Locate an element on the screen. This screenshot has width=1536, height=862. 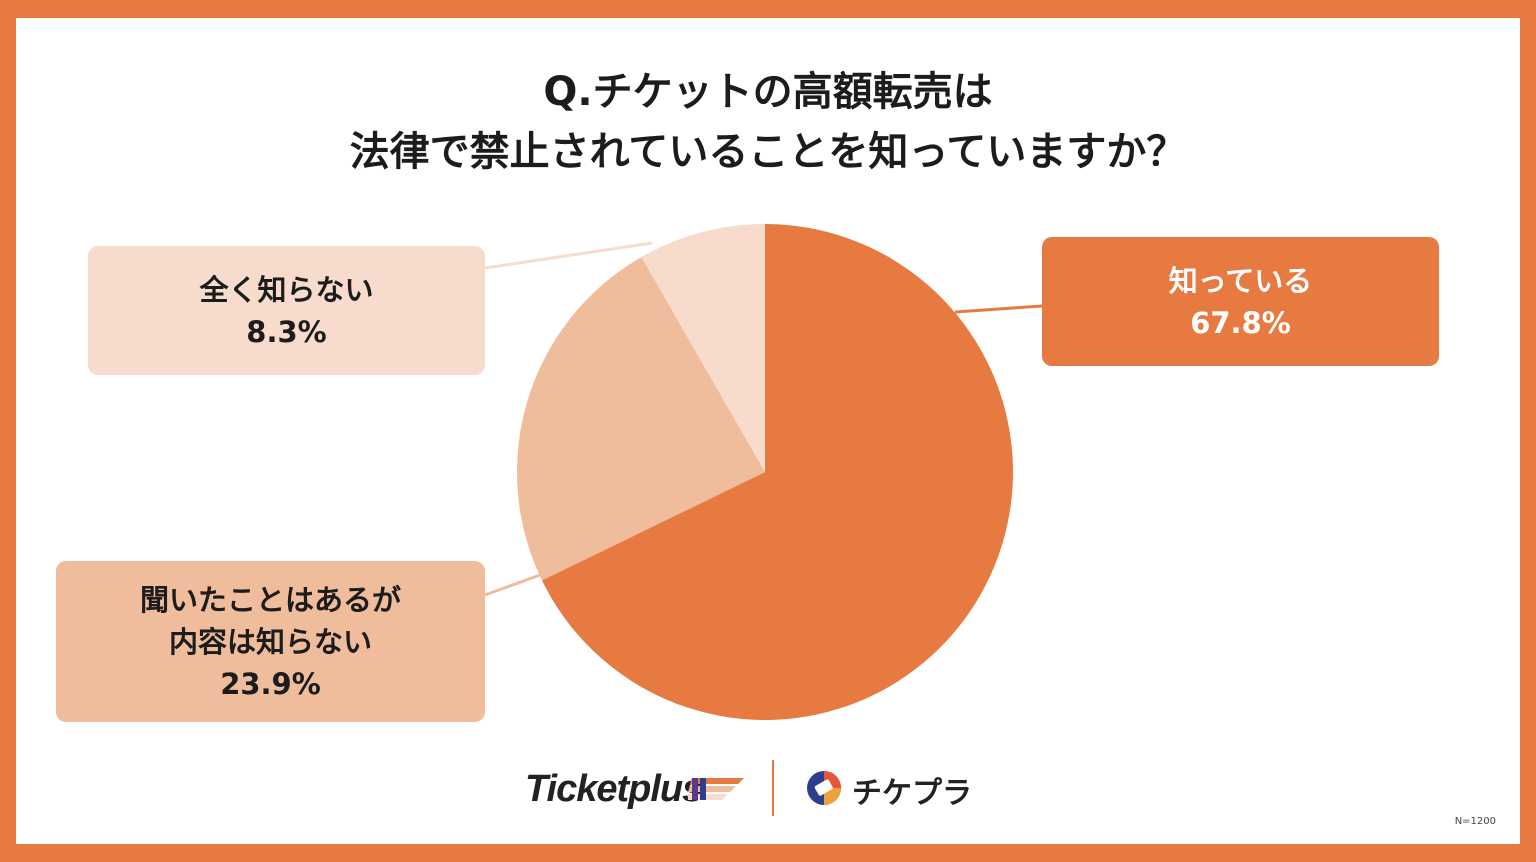
leader-line-heard is located at coordinates (512, 585).